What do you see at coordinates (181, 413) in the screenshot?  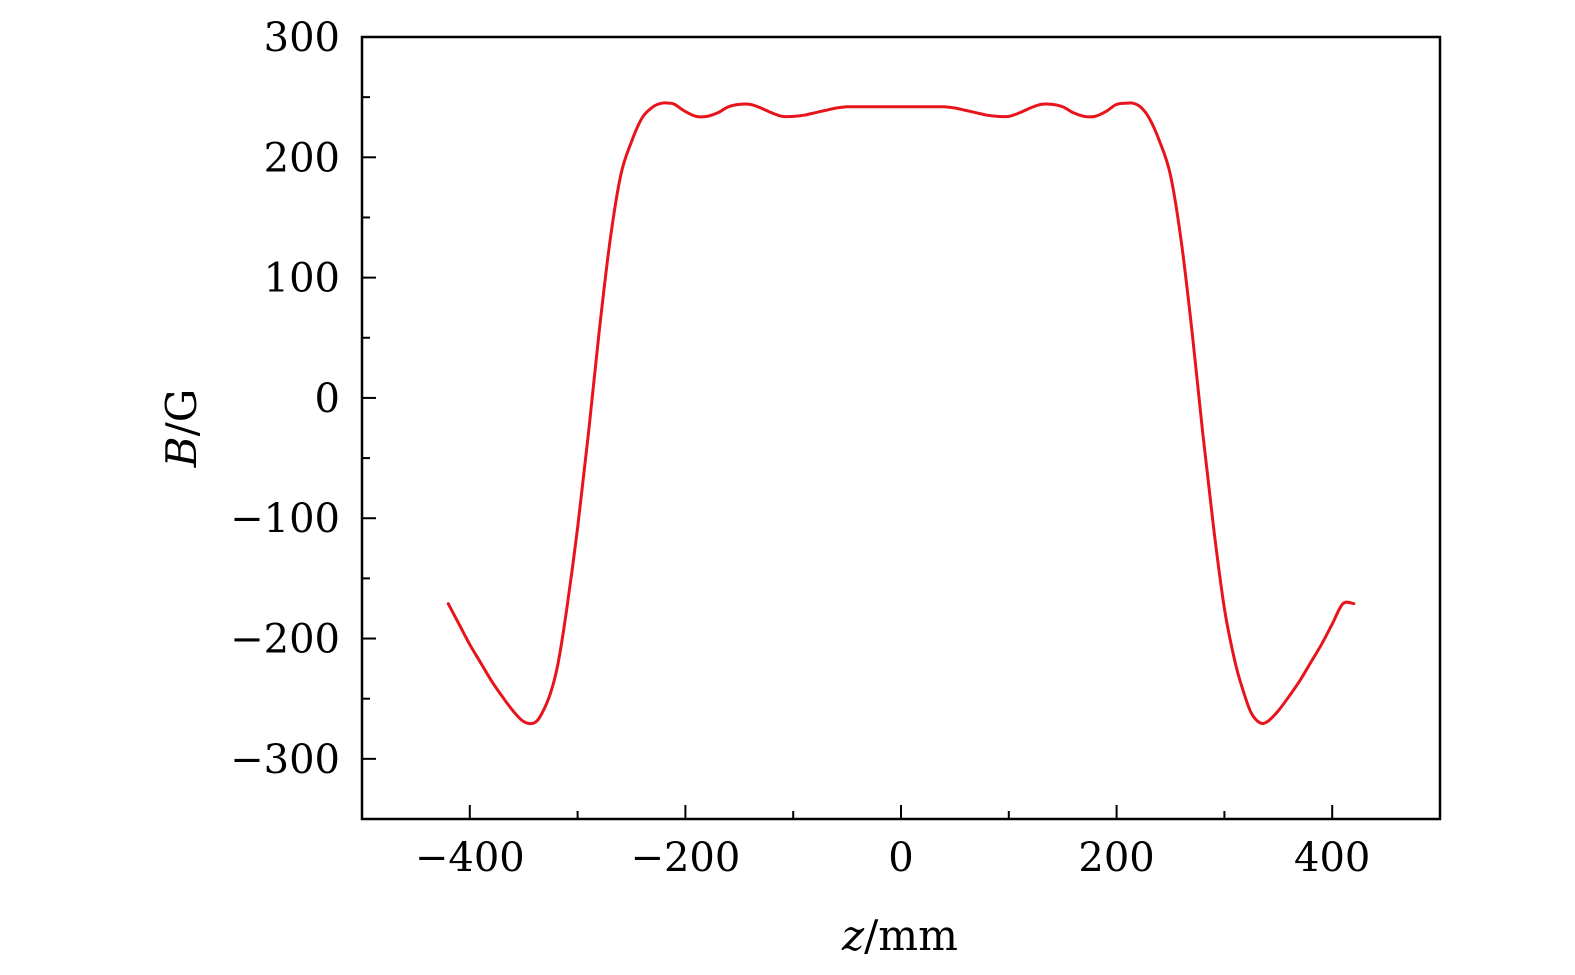 I see `y-axis-unit: /G` at bounding box center [181, 413].